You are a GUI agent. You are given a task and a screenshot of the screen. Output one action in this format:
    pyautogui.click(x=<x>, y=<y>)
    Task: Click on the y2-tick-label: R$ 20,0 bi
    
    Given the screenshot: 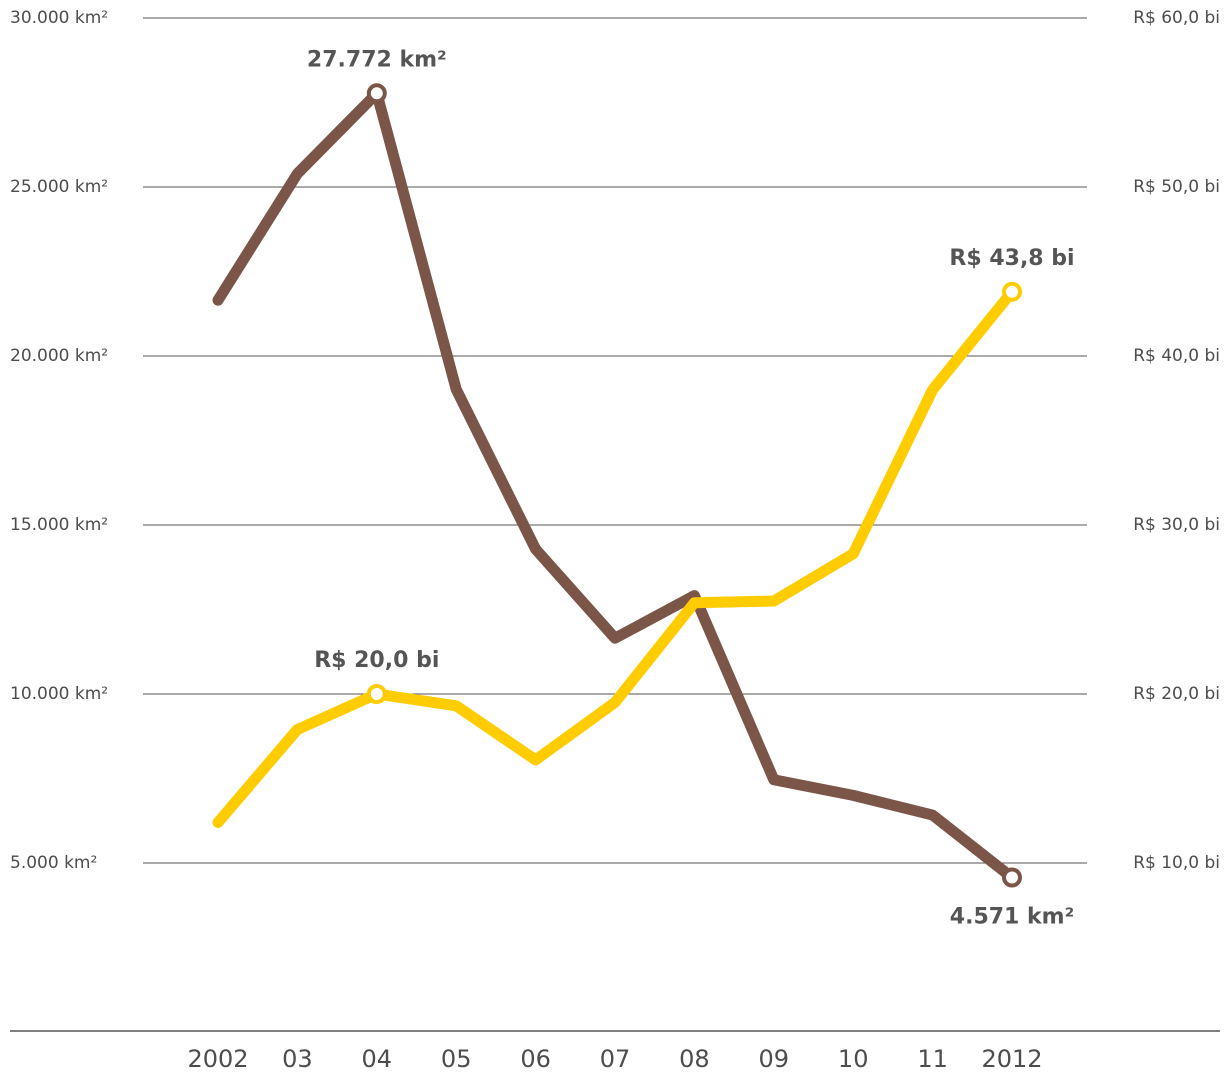 What is the action you would take?
    pyautogui.click(x=1176, y=694)
    